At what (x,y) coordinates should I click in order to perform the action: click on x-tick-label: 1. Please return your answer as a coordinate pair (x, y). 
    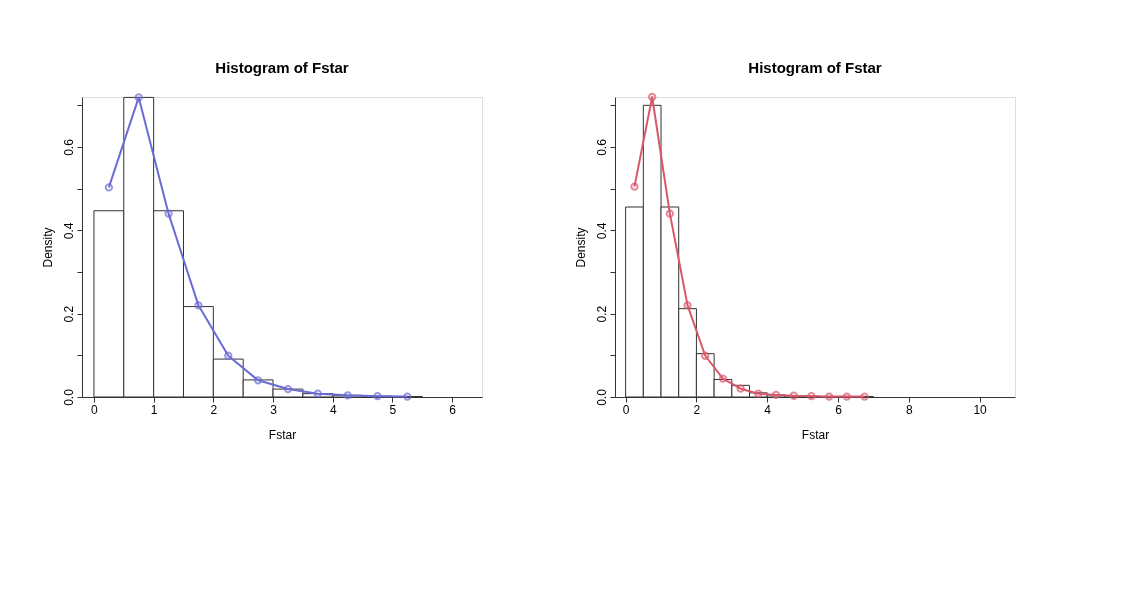
    Looking at the image, I should click on (154, 409).